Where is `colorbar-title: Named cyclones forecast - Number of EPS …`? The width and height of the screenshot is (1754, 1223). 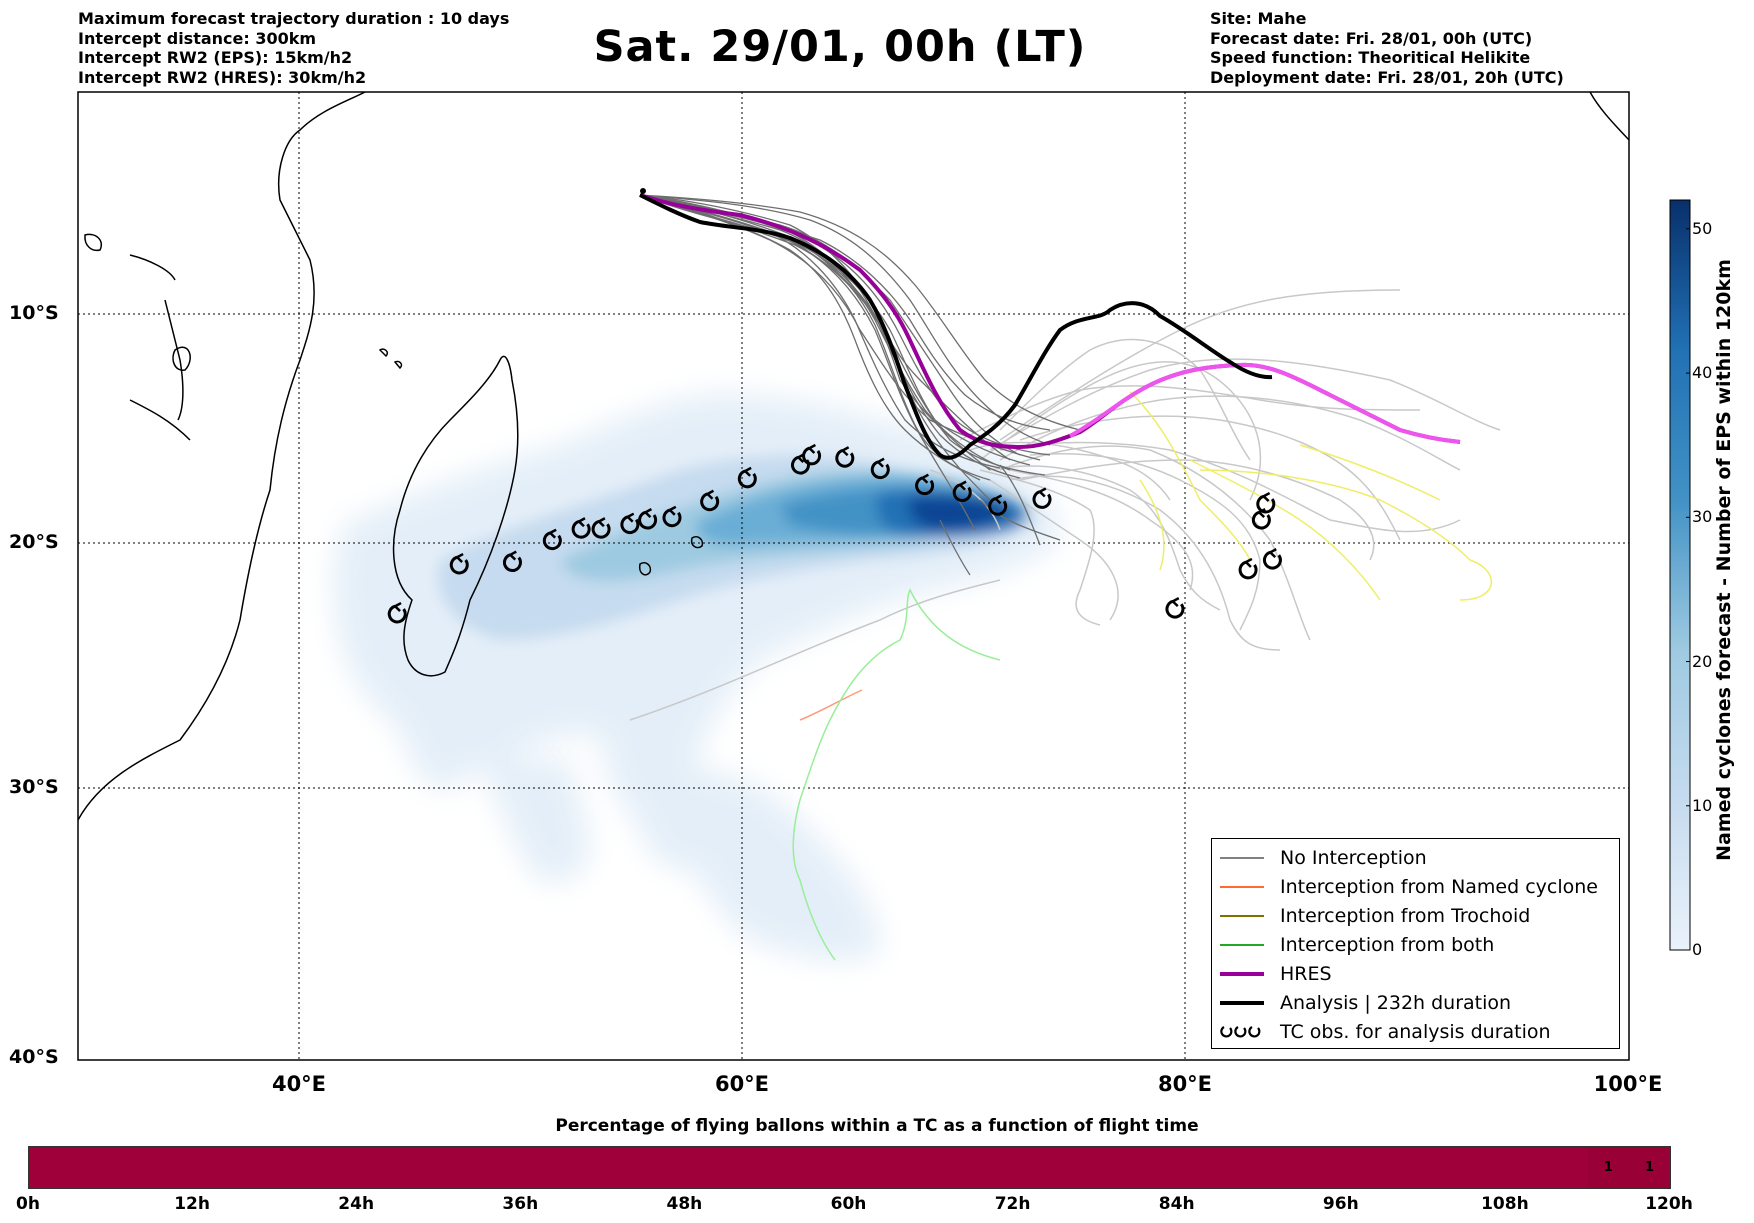 colorbar-title: Named cyclones forecast - Number of EPS … is located at coordinates (1724, 560).